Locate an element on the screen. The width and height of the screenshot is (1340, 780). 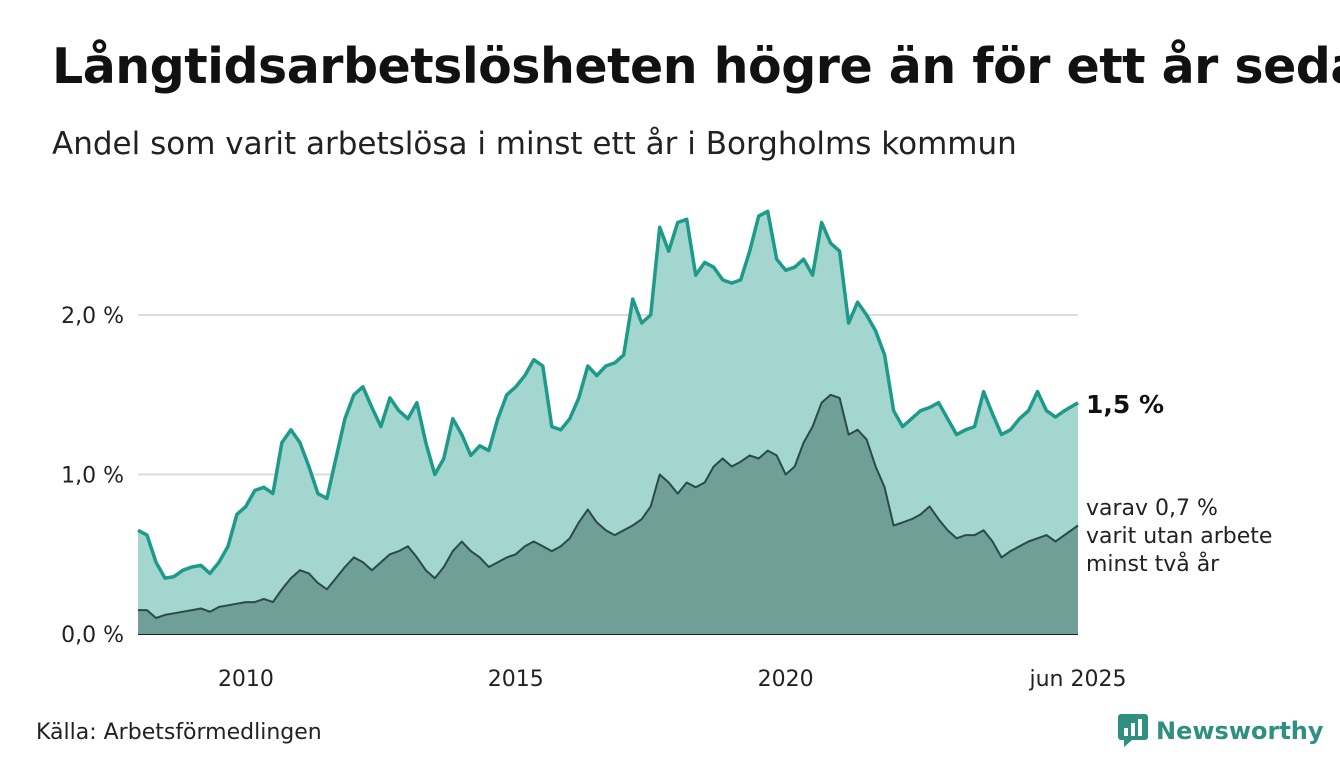
y-tick-label: 1,0 % is located at coordinates (92, 476).